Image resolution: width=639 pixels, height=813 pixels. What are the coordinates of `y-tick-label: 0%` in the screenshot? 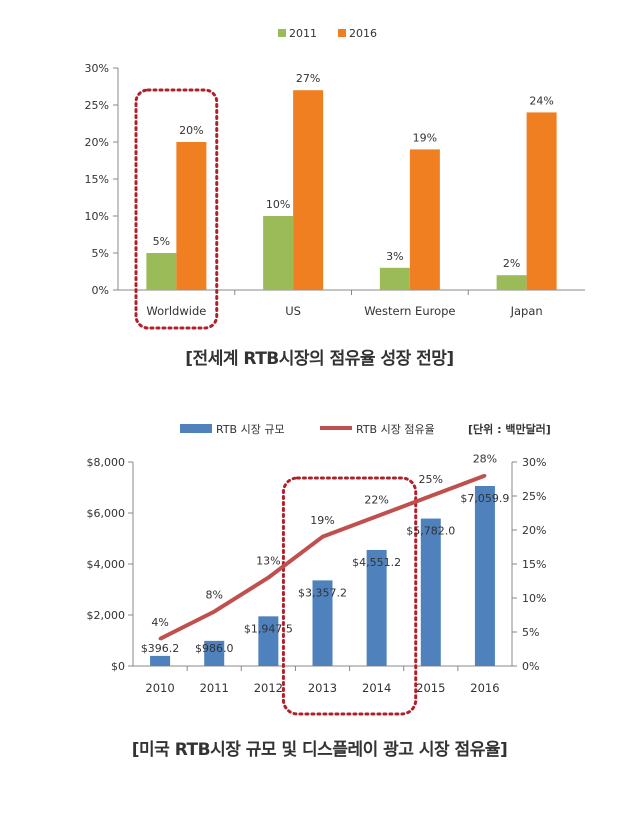 It's located at (100, 290).